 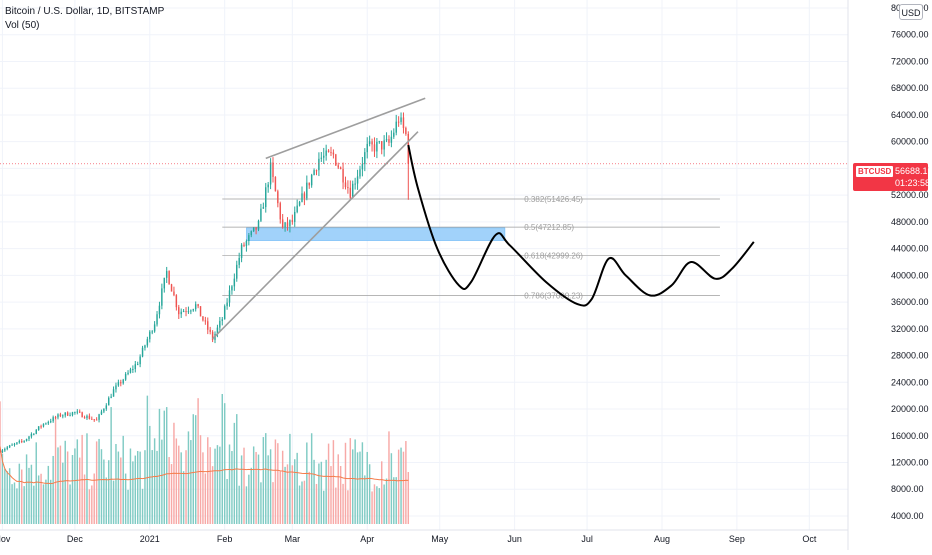 What do you see at coordinates (345, 128) in the screenshot?
I see `wedge-upper-line` at bounding box center [345, 128].